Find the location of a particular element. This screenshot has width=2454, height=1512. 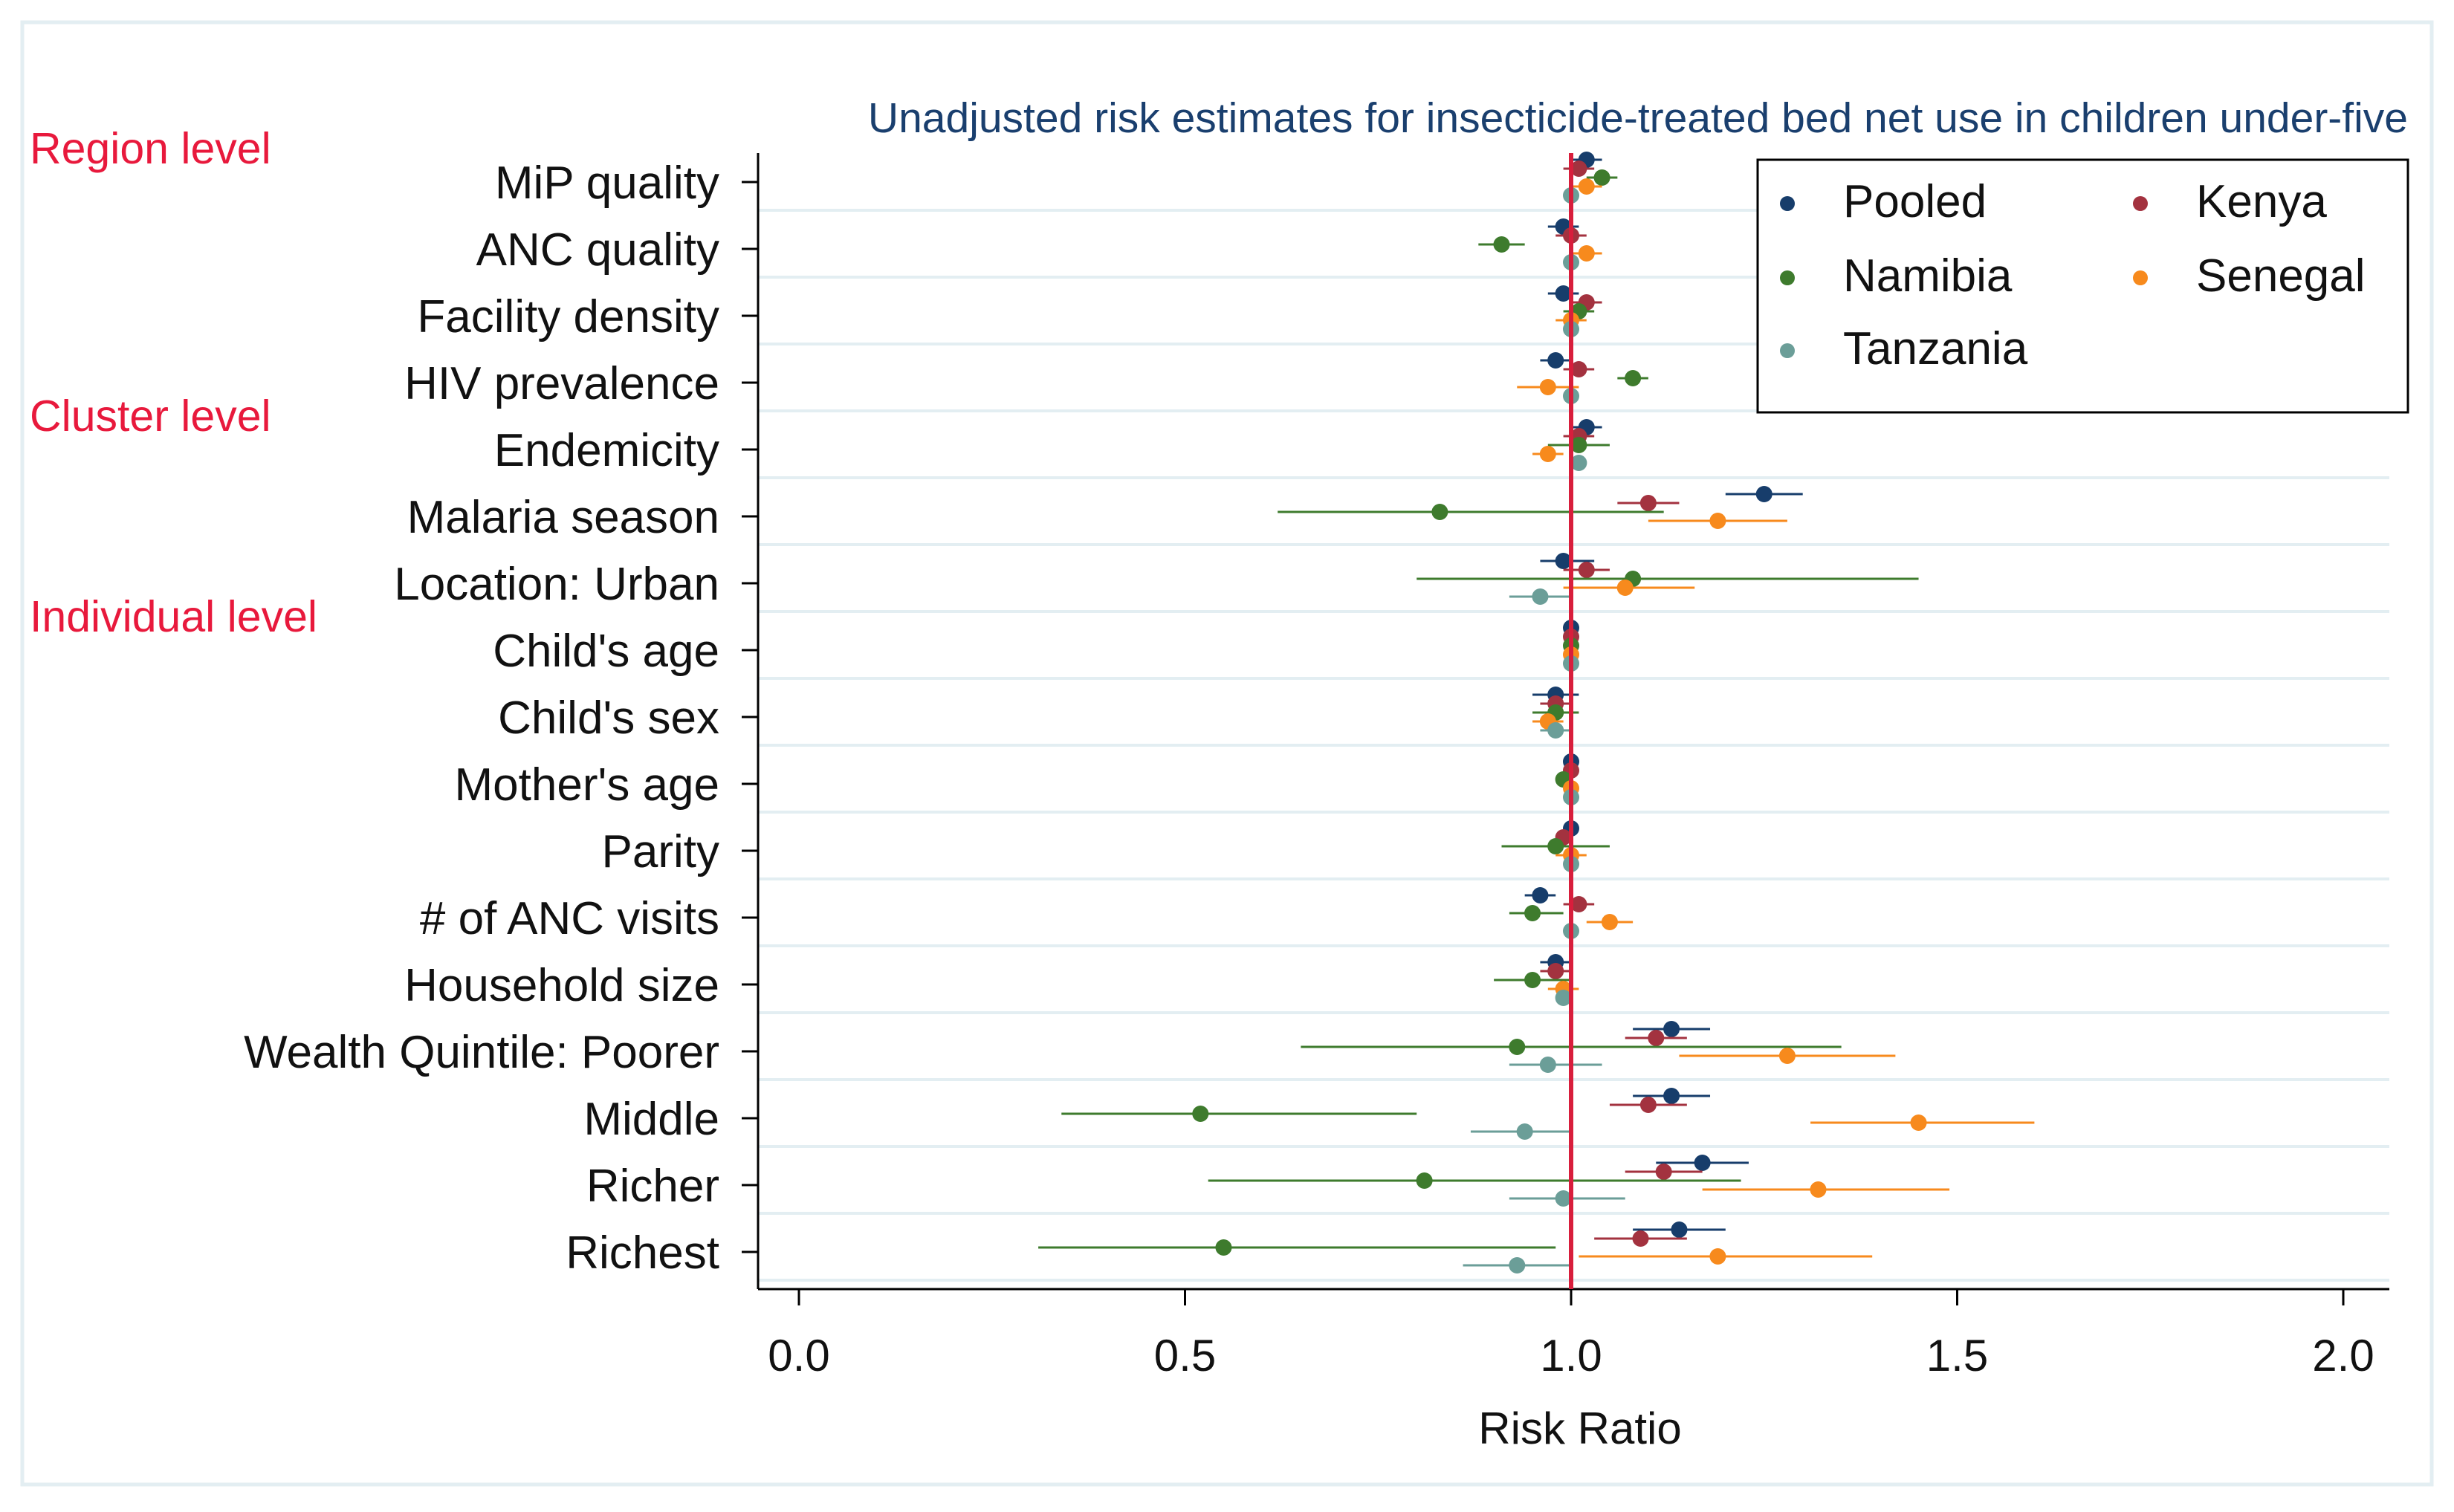

category-label: Location: Urban is located at coordinates (556, 584).